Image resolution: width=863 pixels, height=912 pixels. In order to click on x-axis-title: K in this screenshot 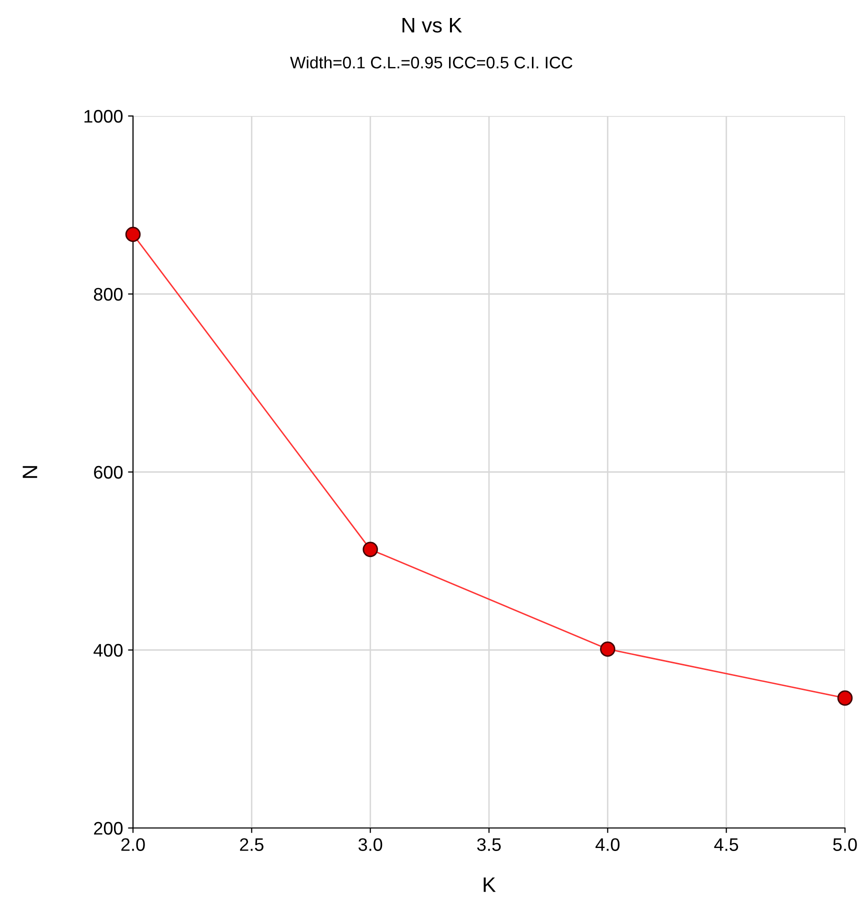, I will do `click(490, 885)`.